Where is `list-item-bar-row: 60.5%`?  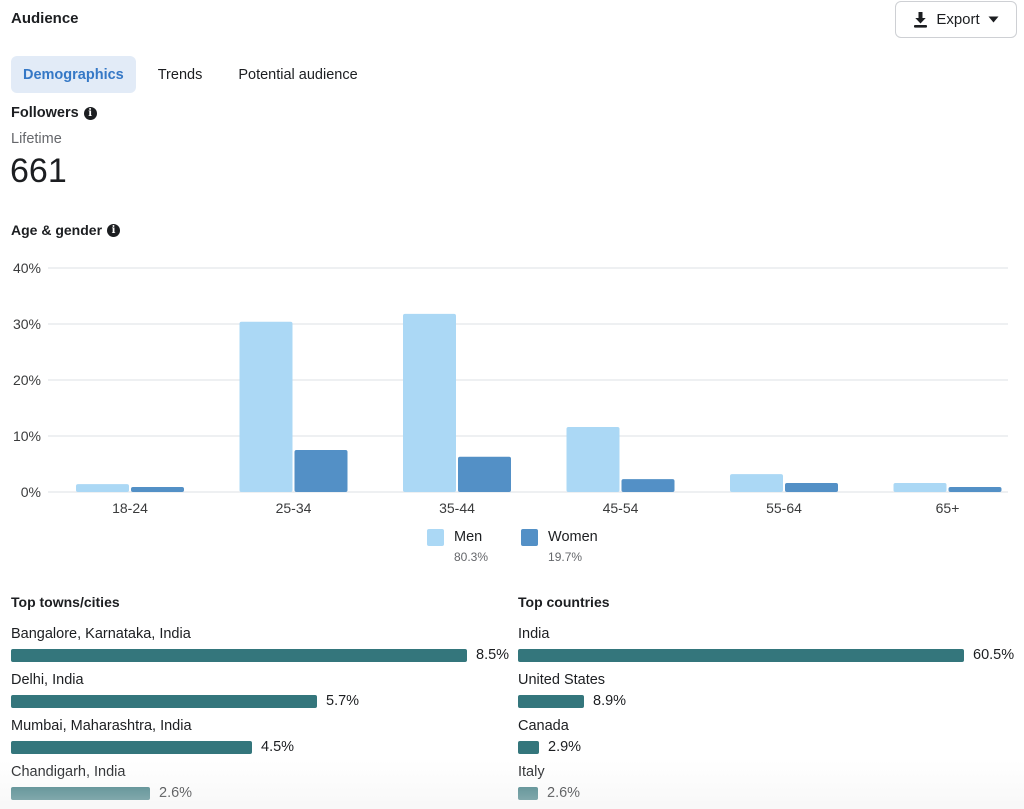 list-item-bar-row: 60.5% is located at coordinates (770, 655).